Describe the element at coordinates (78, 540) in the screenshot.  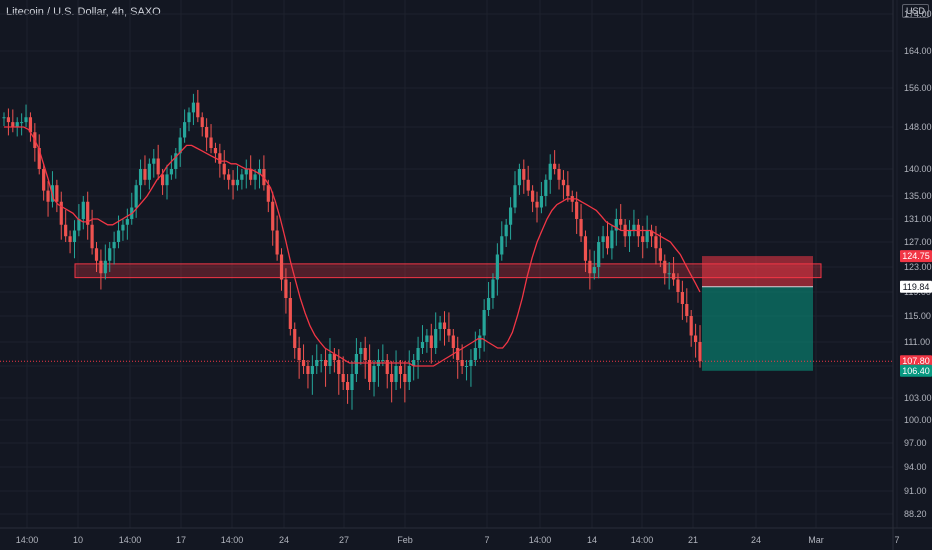
I see `x-tick-label: 10` at that location.